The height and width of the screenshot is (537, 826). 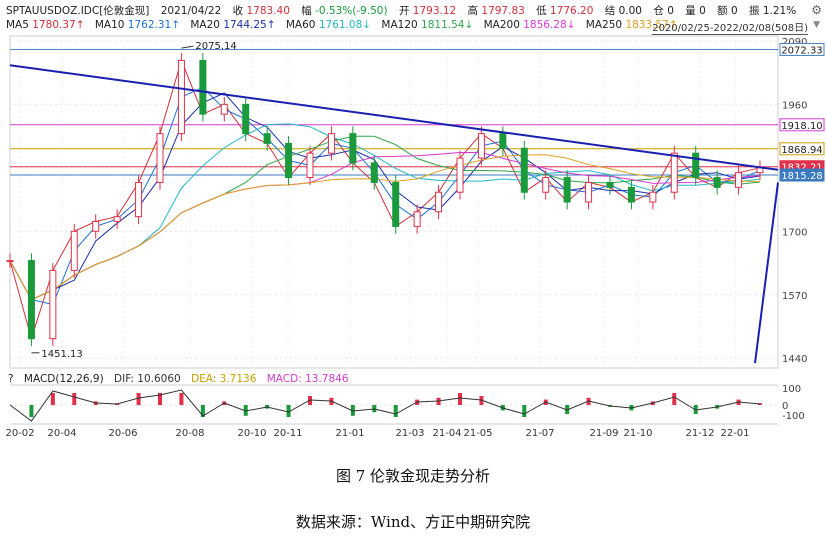 I want to click on pos-label: 仓, so click(x=658, y=11).